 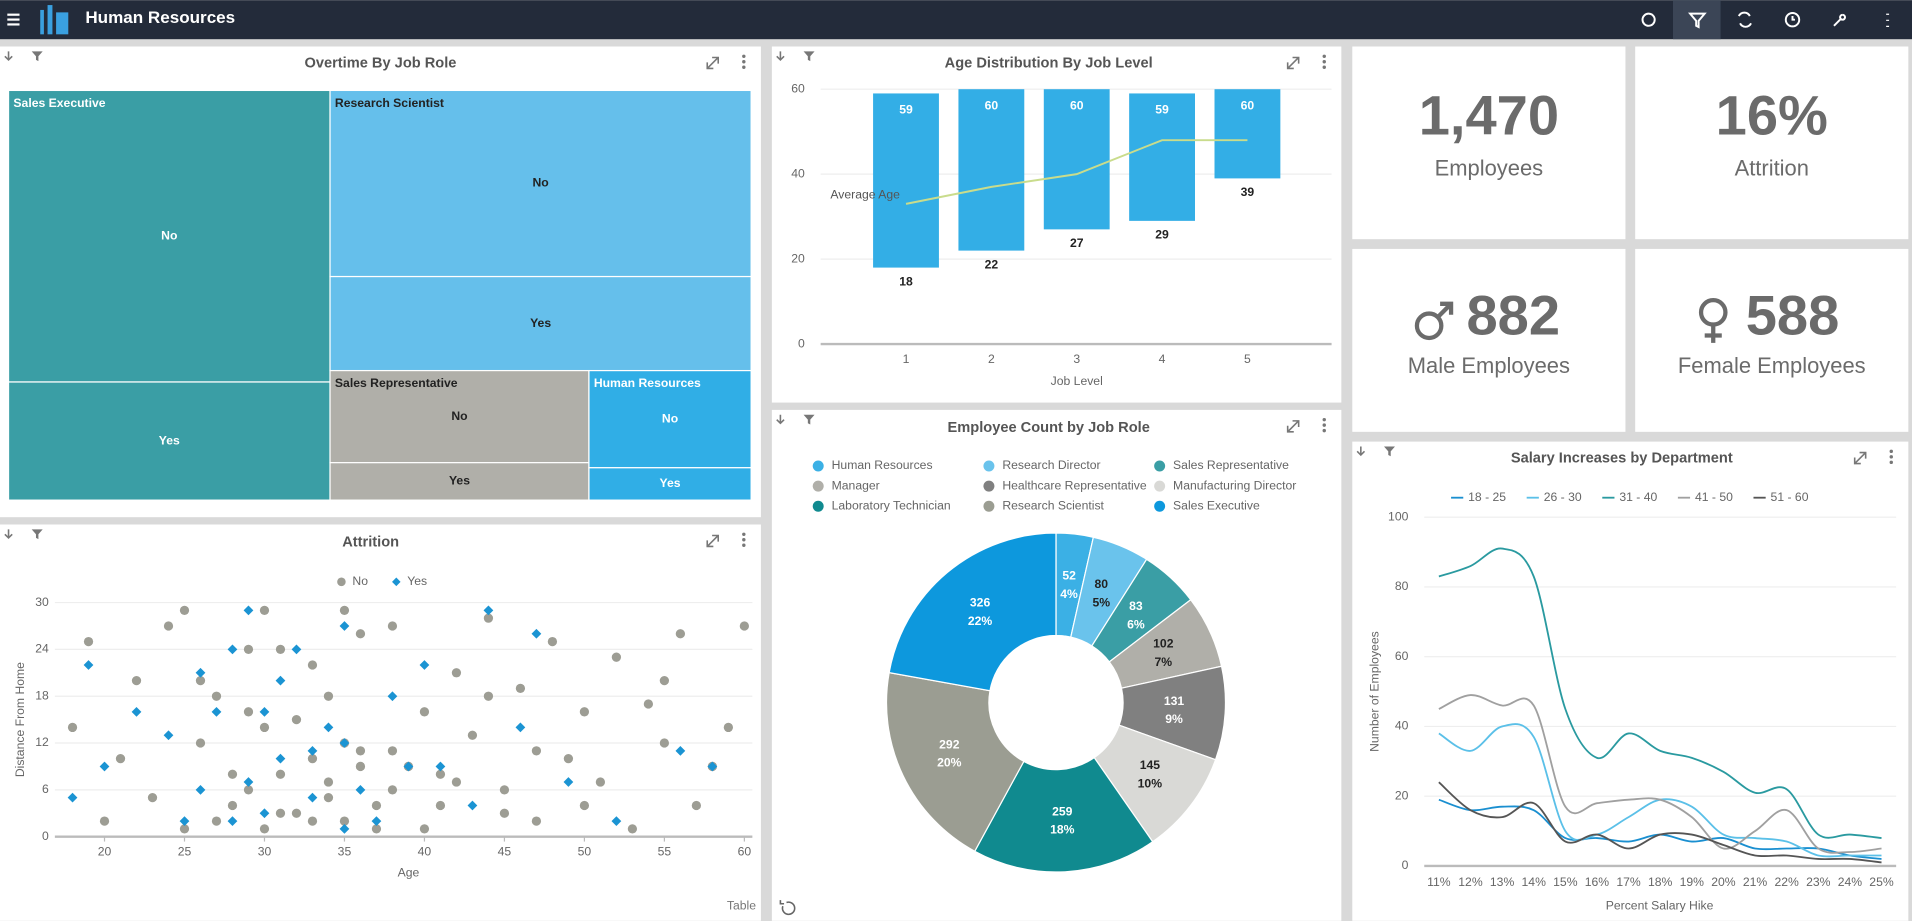 I want to click on x-tick-label: 14%, so click(x=1534, y=882).